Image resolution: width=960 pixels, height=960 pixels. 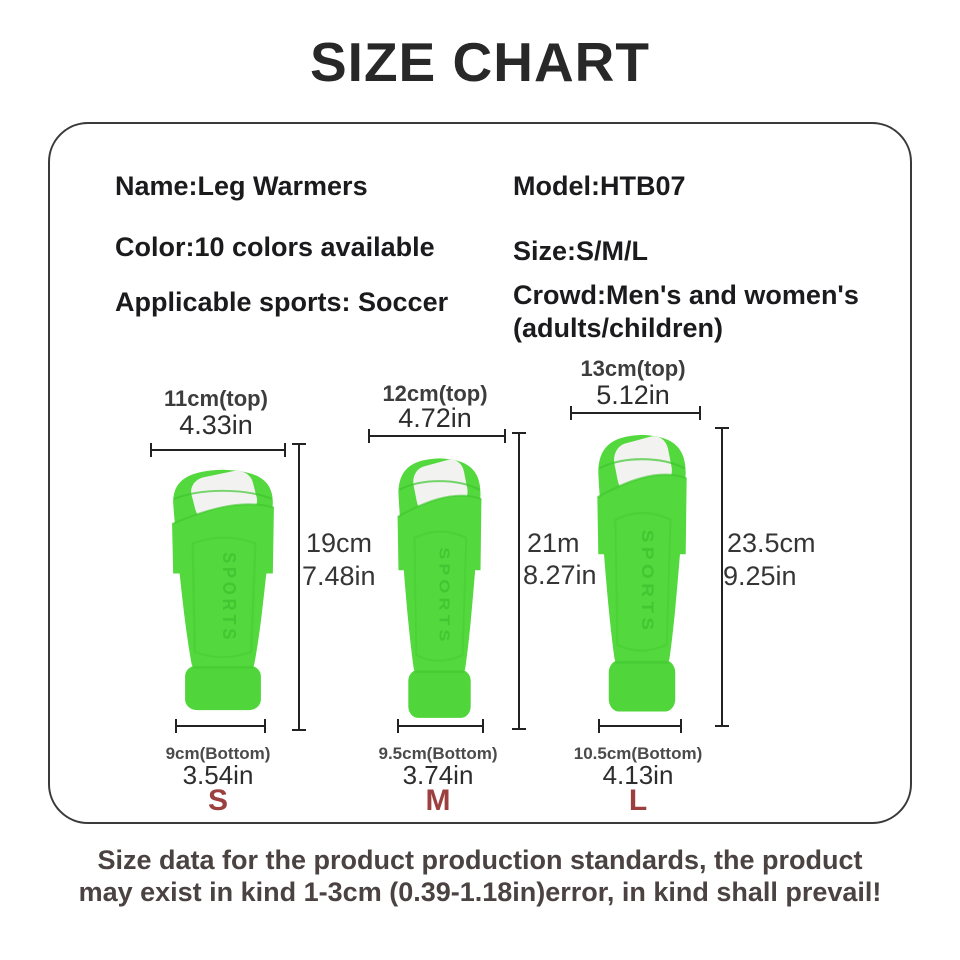 I want to click on top-width-cm-label: 12cm(top), so click(x=435, y=393).